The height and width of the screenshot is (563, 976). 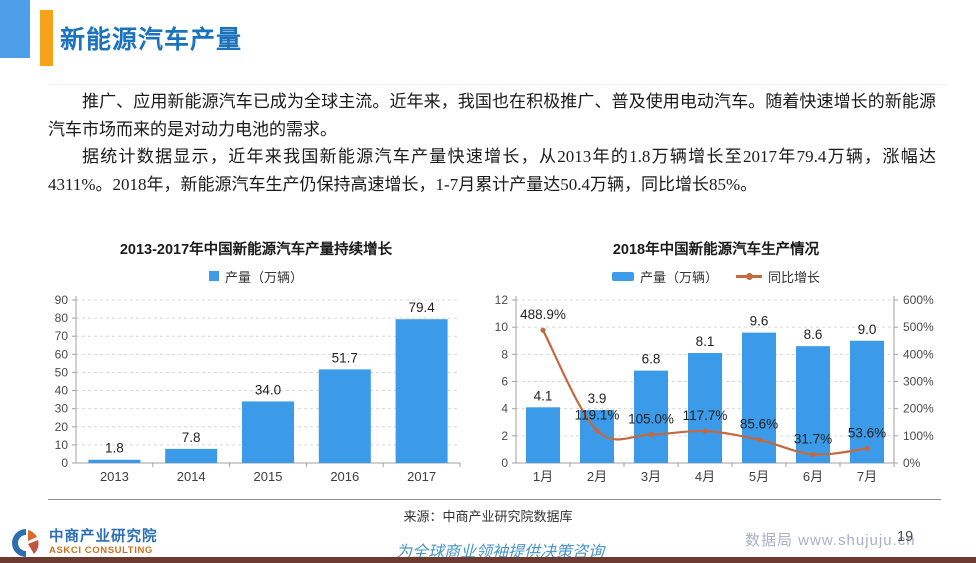 What do you see at coordinates (716, 250) in the screenshot?
I see `chart-title-right: 2018年中国新能源汽车生产情况` at bounding box center [716, 250].